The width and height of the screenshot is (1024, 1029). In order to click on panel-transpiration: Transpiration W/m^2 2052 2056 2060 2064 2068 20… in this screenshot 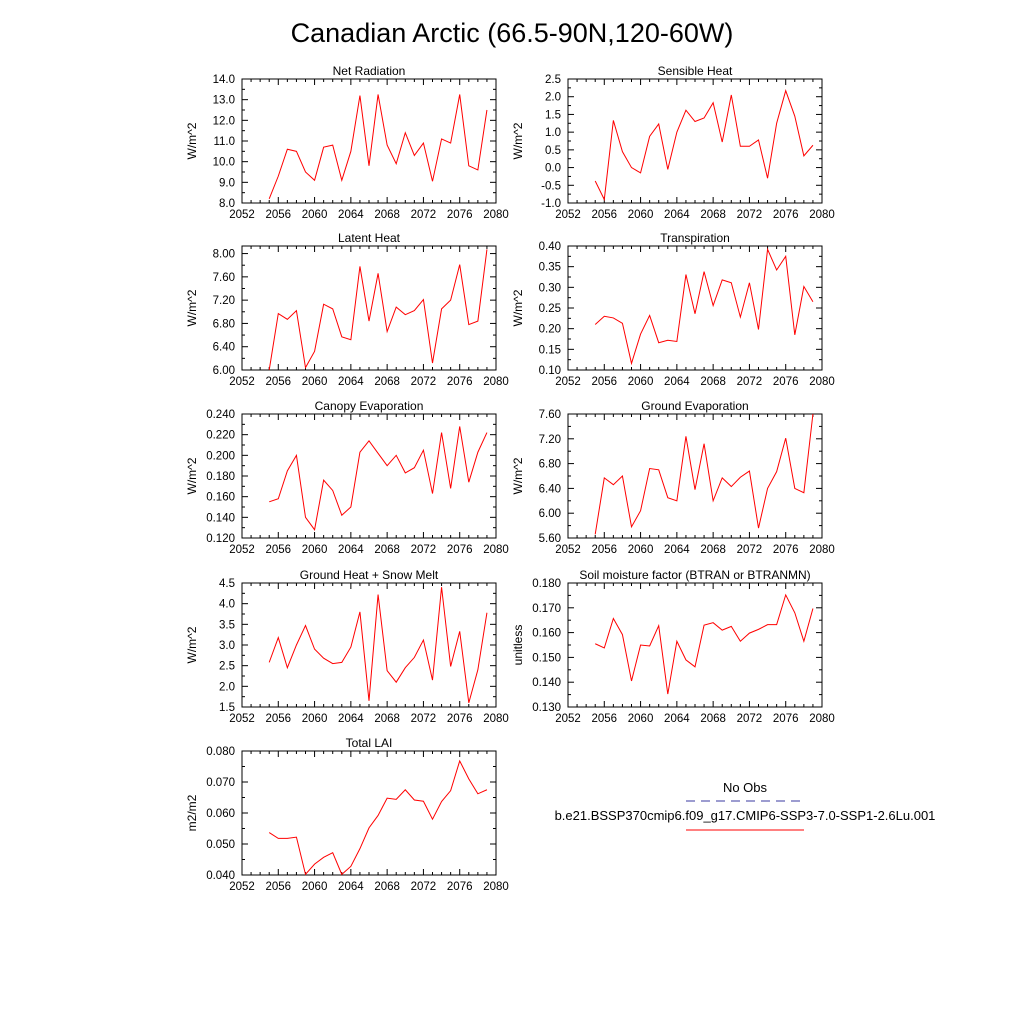, I will do `click(673, 309)`.